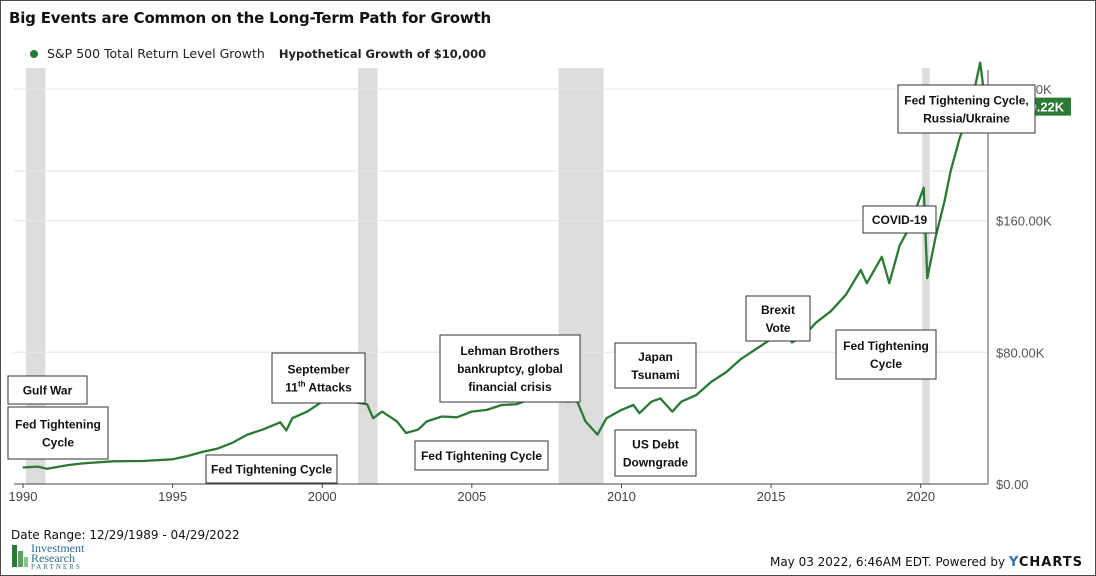 This screenshot has height=576, width=1096. I want to click on annotation-text: bankruptcy, global, so click(510, 369).